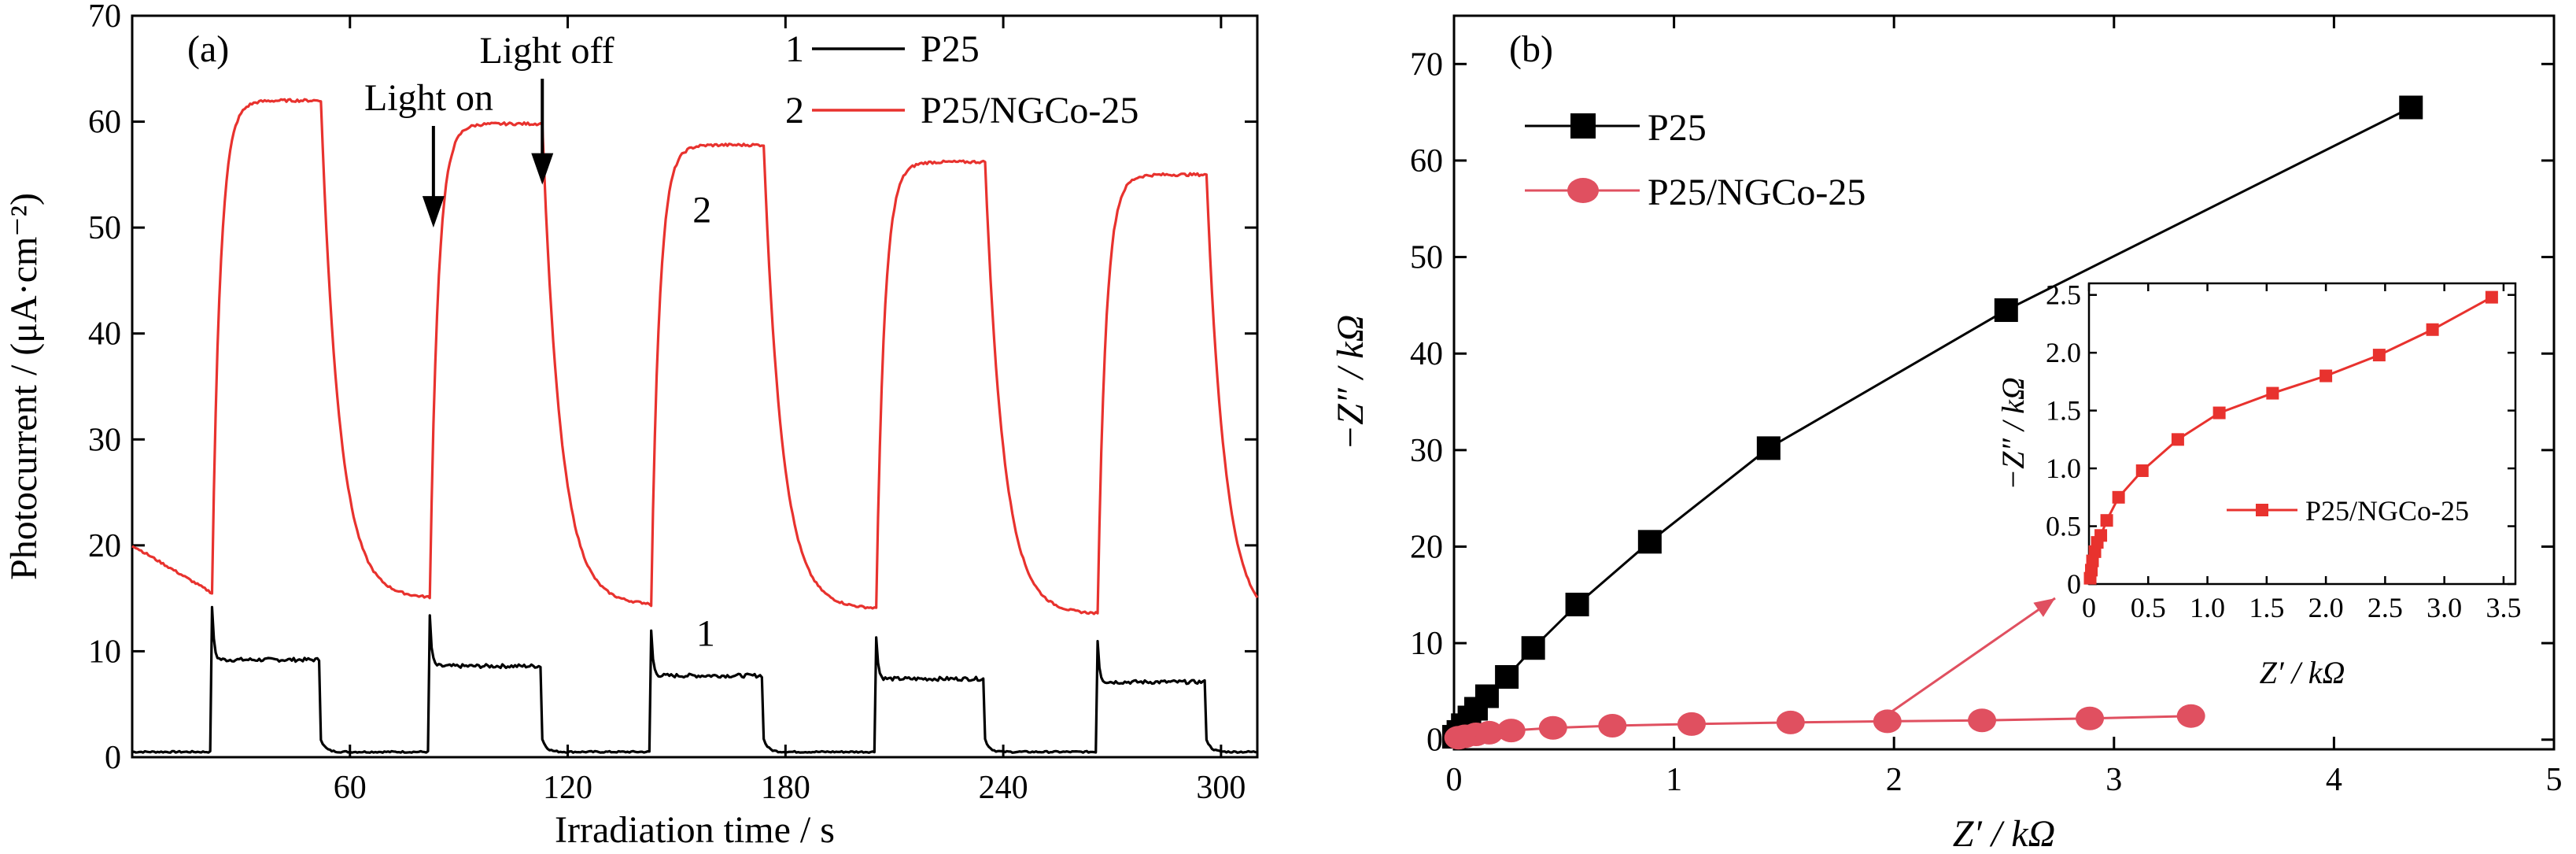 The height and width of the screenshot is (854, 2576). I want to click on inset-plot-frame, so click(2302, 434).